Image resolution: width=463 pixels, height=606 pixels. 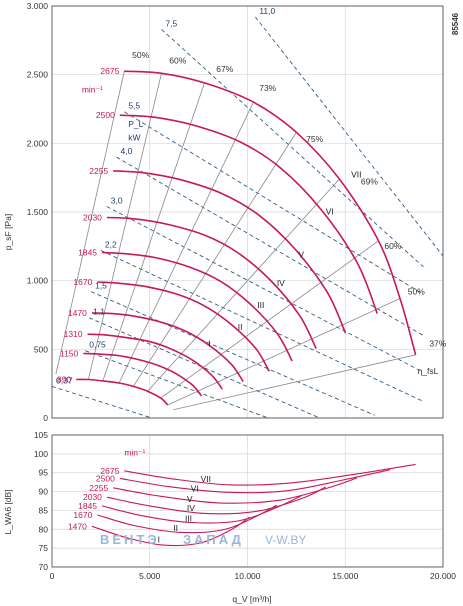 What do you see at coordinates (99, 312) in the screenshot?
I see `power-label-1,1: 1,1` at bounding box center [99, 312].